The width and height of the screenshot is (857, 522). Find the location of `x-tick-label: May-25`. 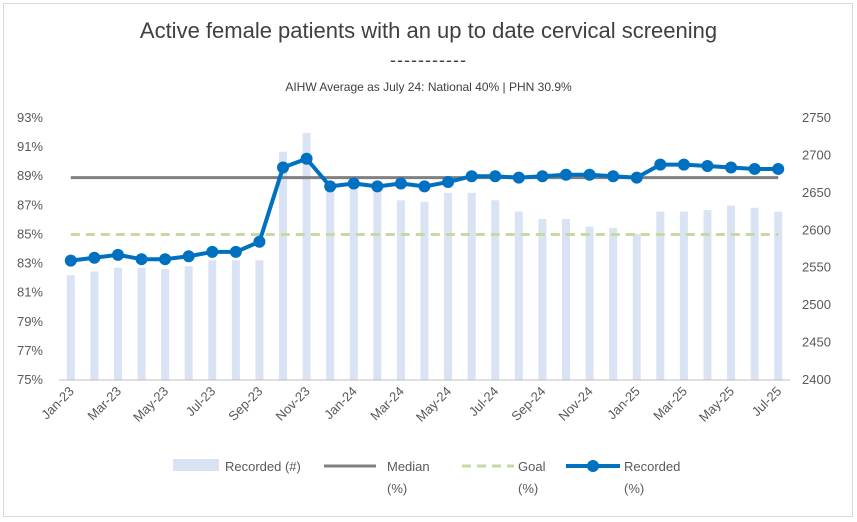

x-tick-label: May-25 is located at coordinates (716, 404).